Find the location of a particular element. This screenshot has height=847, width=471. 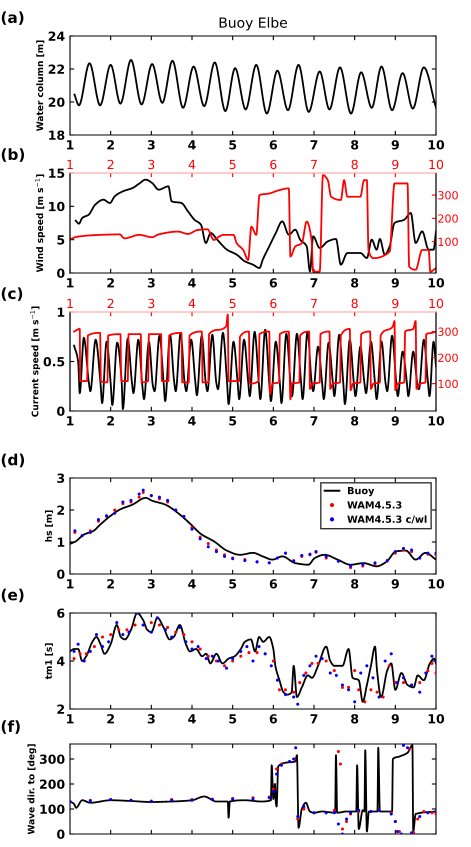

y-tick-label: 300 is located at coordinates (52, 759).